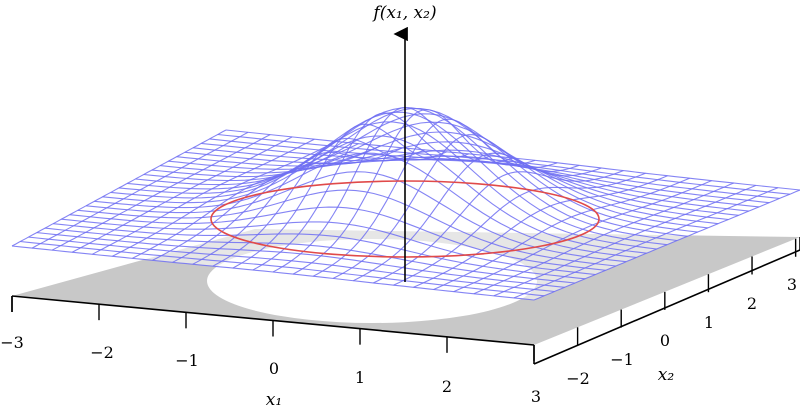 The image size is (800, 408). What do you see at coordinates (102, 352) in the screenshot?
I see `x1-tick-label: −2` at bounding box center [102, 352].